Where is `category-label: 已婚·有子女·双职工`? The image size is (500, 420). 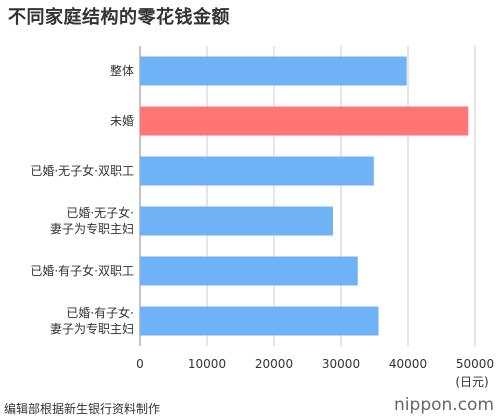 category-label: 已婚·有子女·双职工 is located at coordinates (82, 270).